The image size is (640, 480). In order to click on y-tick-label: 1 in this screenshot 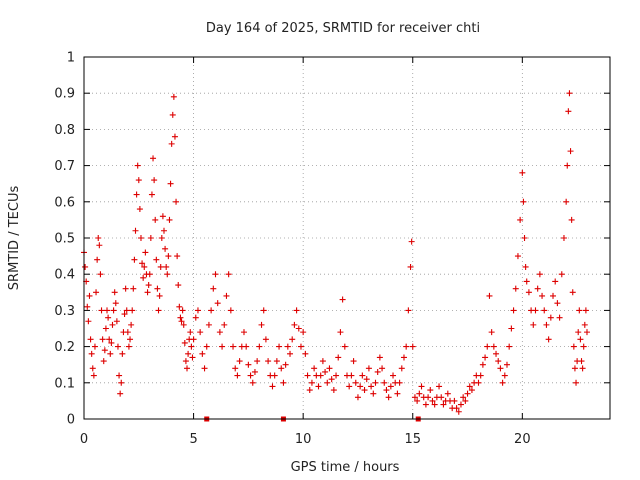, I will do `click(71, 58)`.